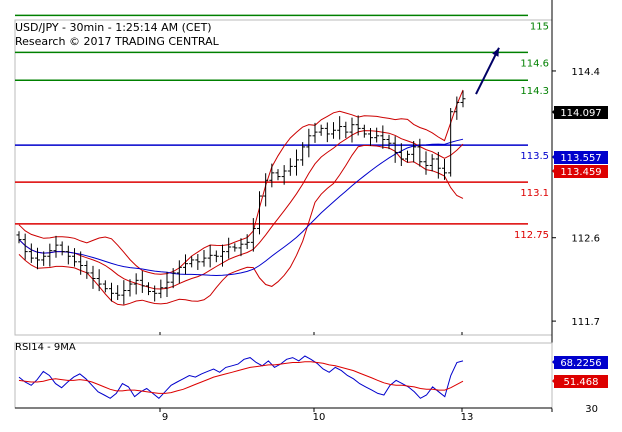 Image resolution: width=622 pixels, height=432 pixels. Describe the element at coordinates (467, 417) in the screenshot. I see `x-tick-label-2: 13` at that location.